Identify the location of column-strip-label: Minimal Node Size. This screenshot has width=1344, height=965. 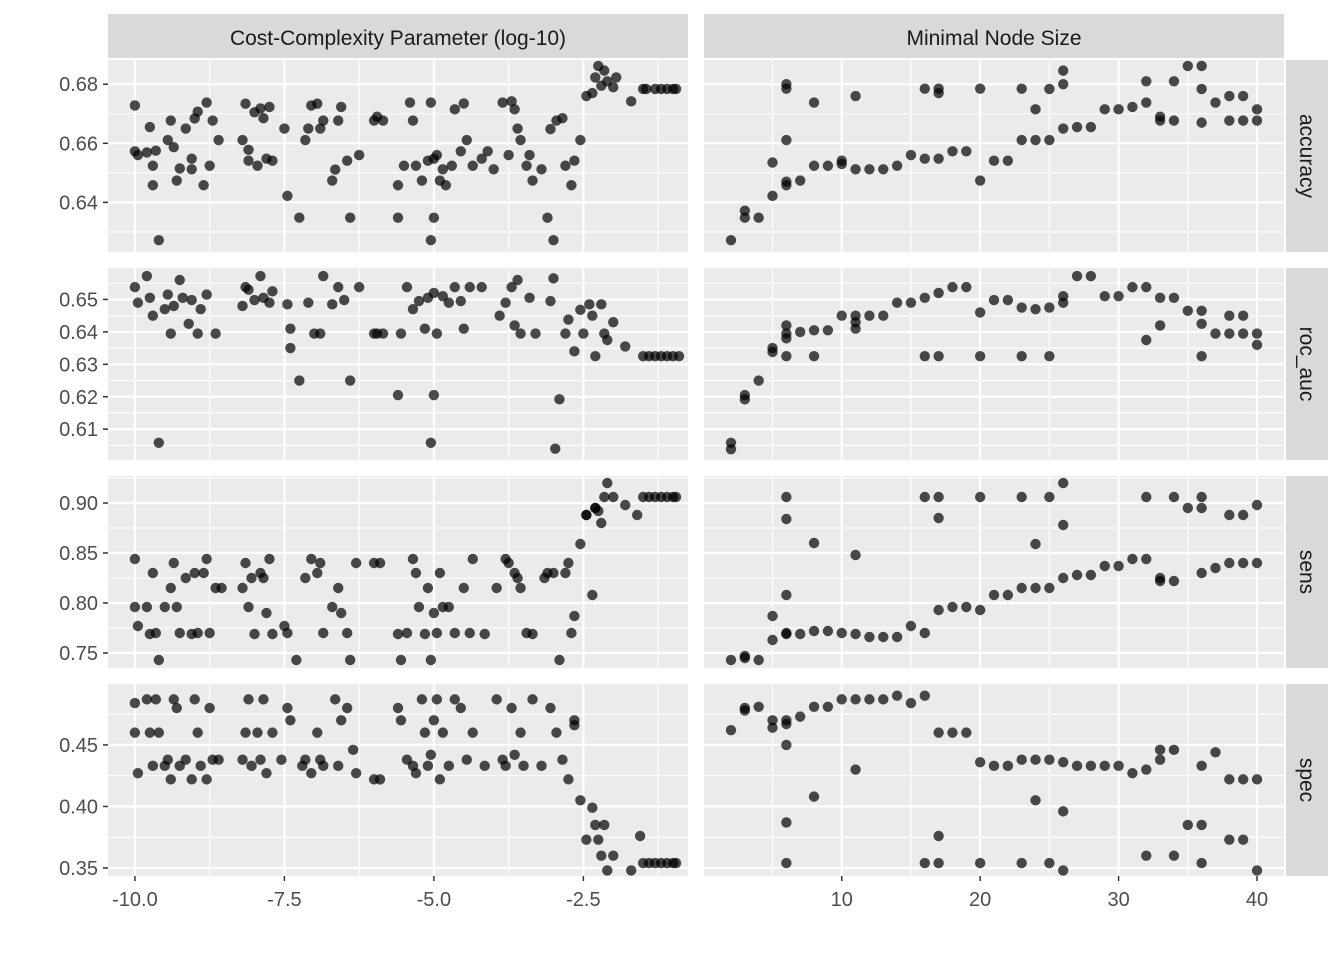
(993, 38).